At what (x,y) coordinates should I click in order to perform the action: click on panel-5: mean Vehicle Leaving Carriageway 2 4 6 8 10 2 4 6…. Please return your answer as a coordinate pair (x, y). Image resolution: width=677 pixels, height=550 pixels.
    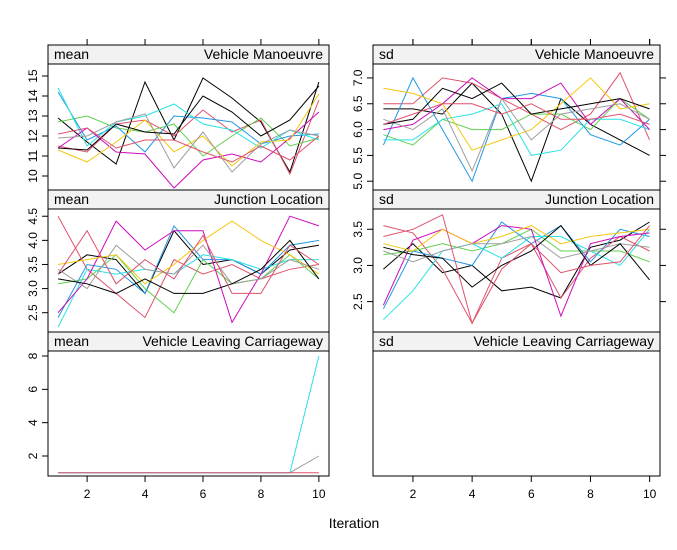
    Looking at the image, I should click on (178, 416).